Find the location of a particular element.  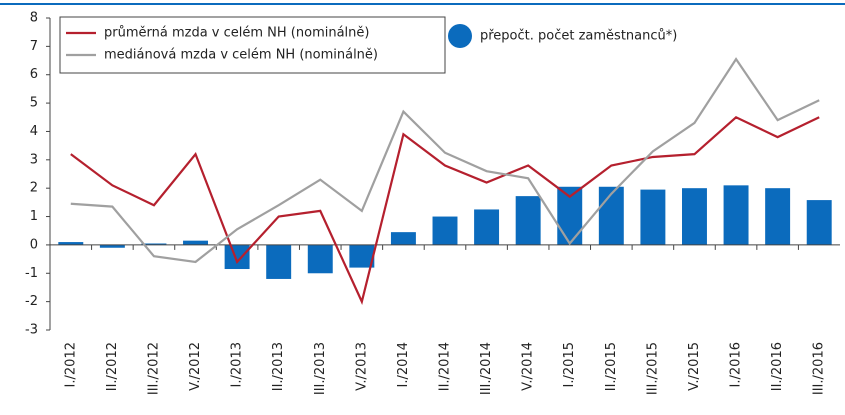

y-tick-label: 8 is located at coordinates (34, 18).